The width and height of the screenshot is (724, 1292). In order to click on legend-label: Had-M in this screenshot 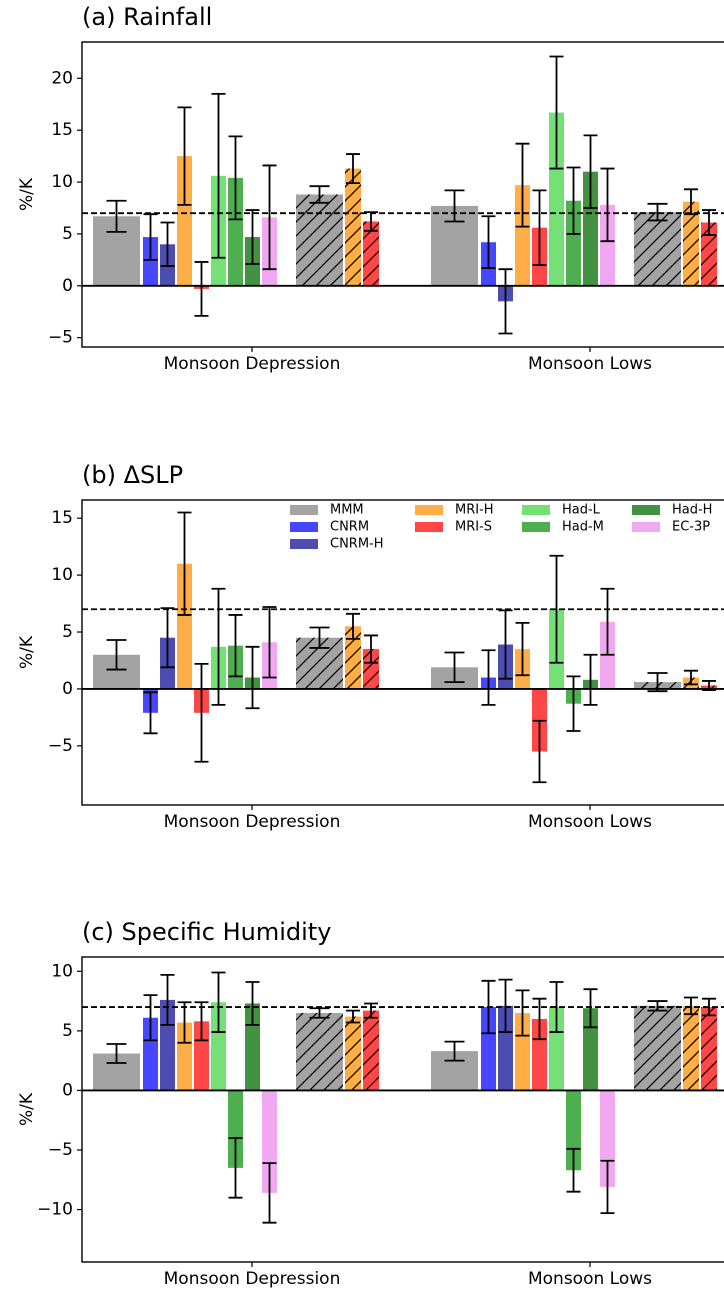, I will do `click(583, 527)`.